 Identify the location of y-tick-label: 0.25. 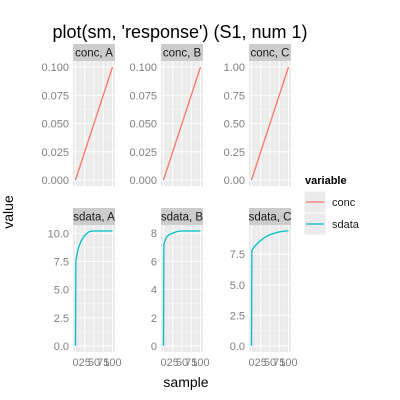
(234, 153).